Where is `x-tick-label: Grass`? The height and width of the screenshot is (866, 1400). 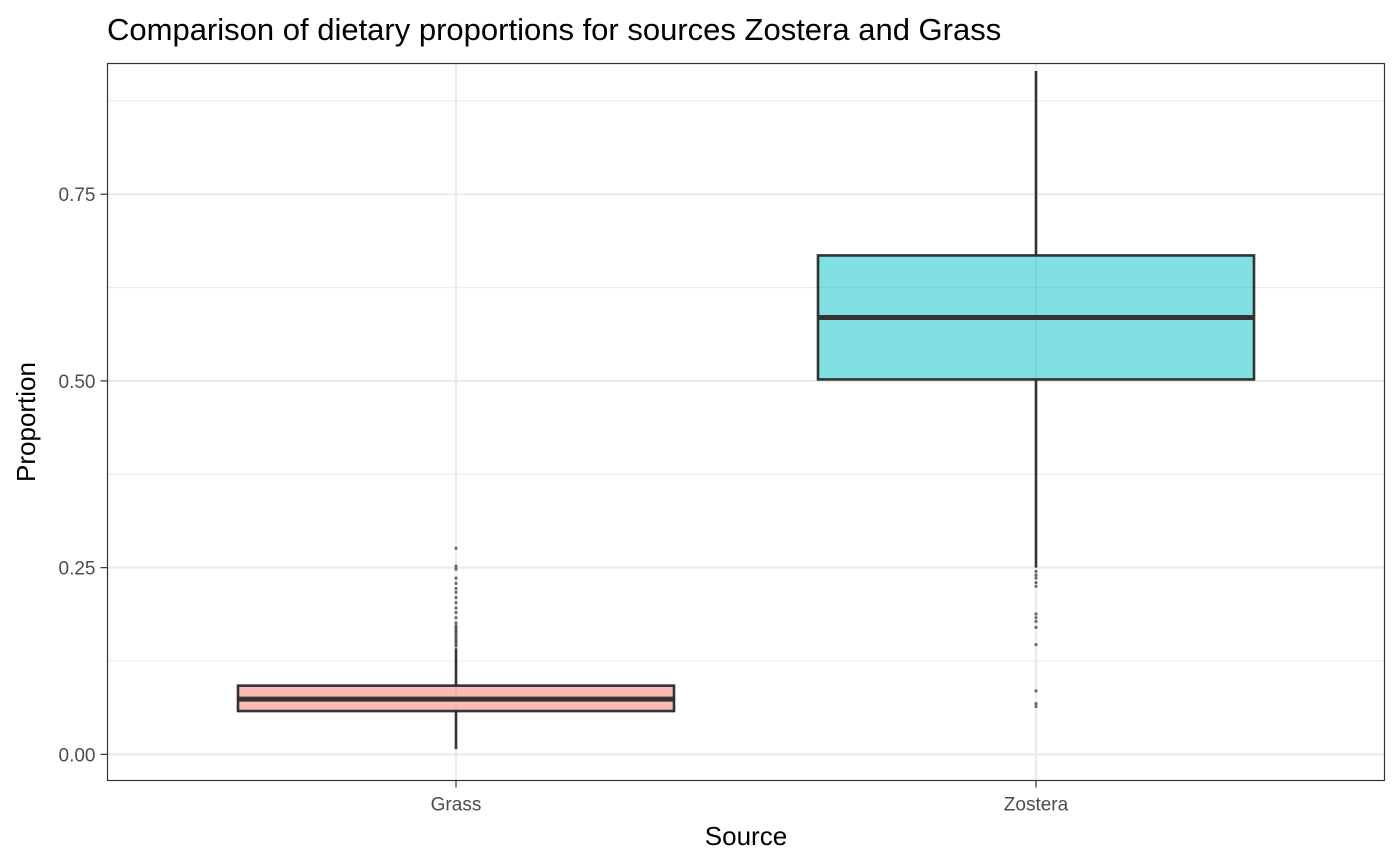
x-tick-label: Grass is located at coordinates (456, 805).